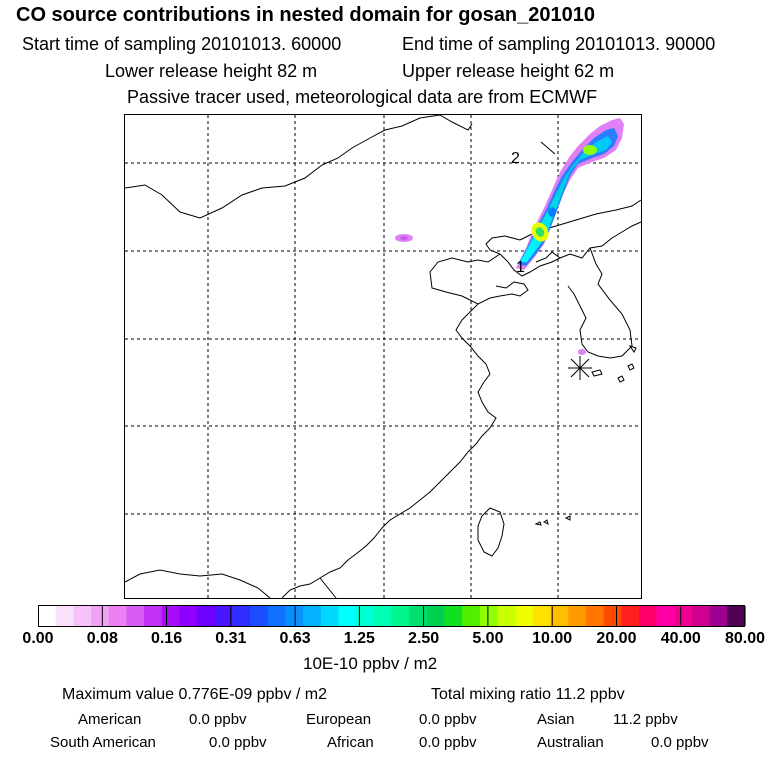 This screenshot has height=768, width=768. What do you see at coordinates (195, 694) in the screenshot?
I see `max-value: Maximum value 0.776E-09 ppbv / m2` at bounding box center [195, 694].